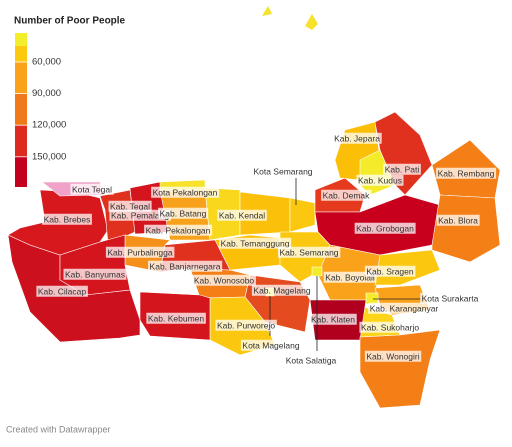  I want to click on region-label: Kab. Purworejo, so click(246, 325).